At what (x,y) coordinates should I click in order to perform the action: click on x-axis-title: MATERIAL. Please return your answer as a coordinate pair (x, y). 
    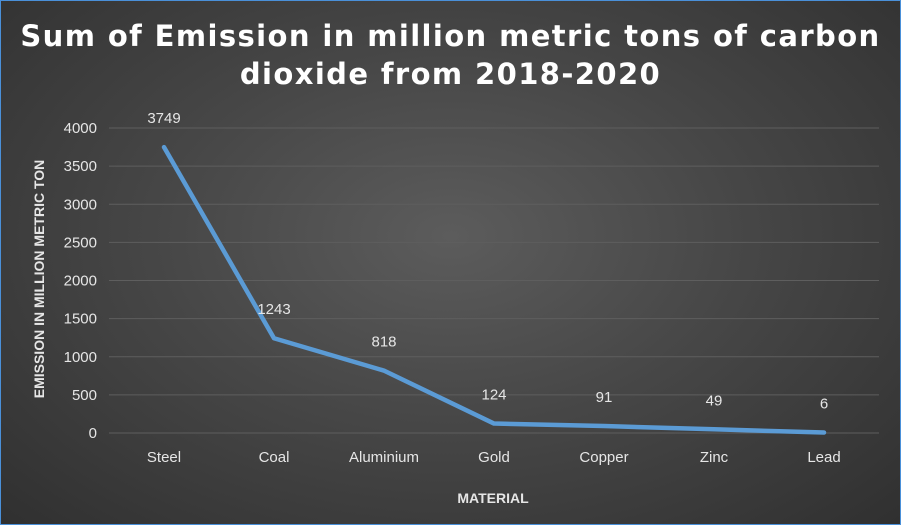
    Looking at the image, I should click on (493, 498).